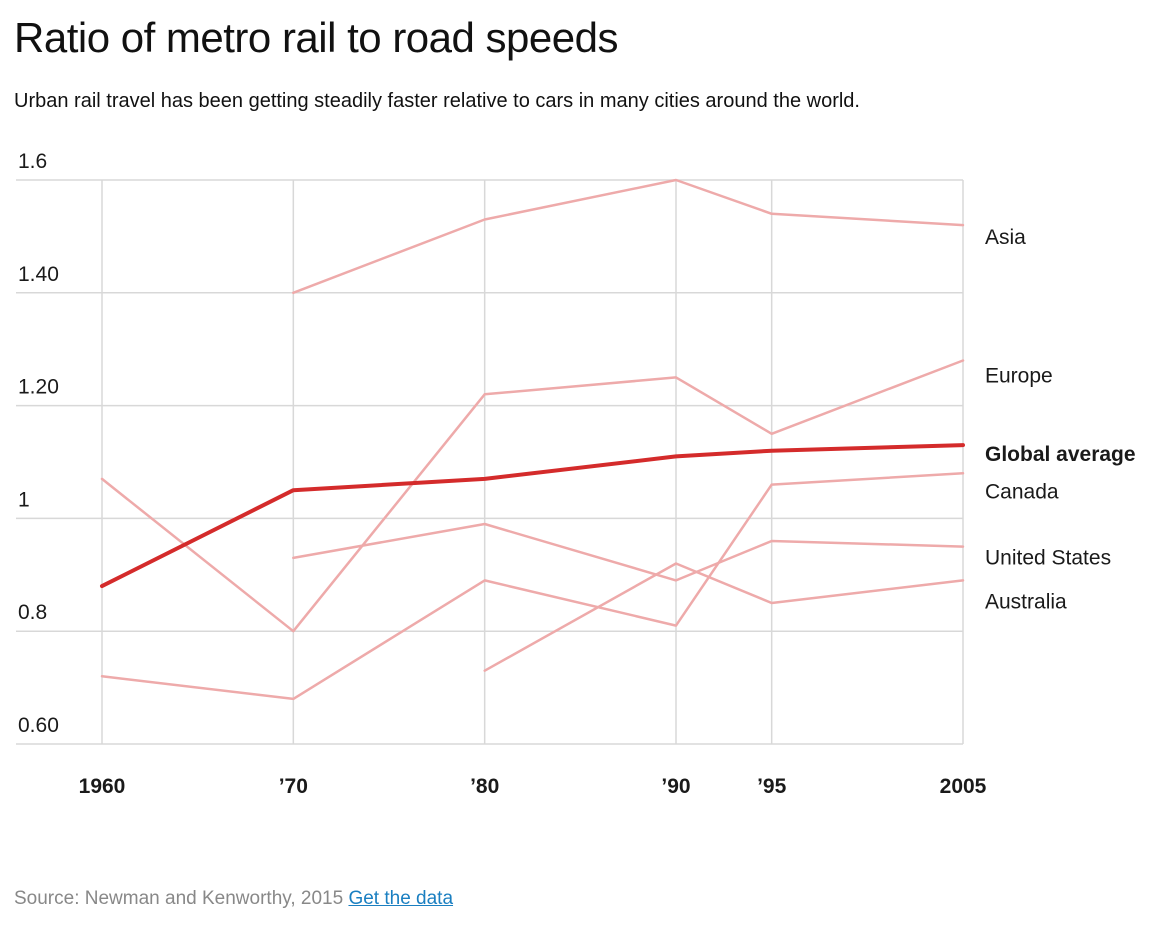  Describe the element at coordinates (628, 552) in the screenshot. I see `series-line-united-states` at that location.